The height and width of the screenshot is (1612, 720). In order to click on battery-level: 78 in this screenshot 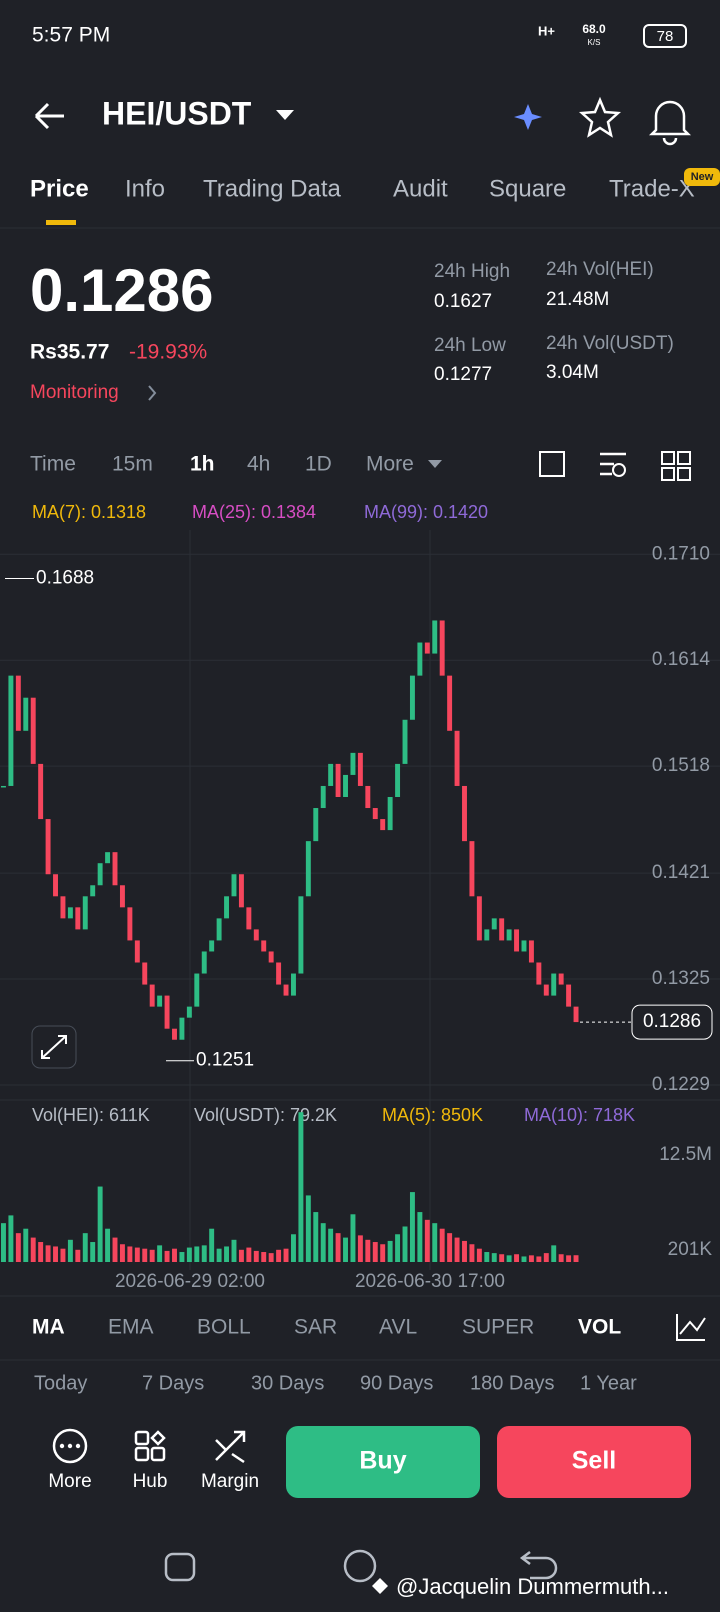, I will do `click(665, 36)`.